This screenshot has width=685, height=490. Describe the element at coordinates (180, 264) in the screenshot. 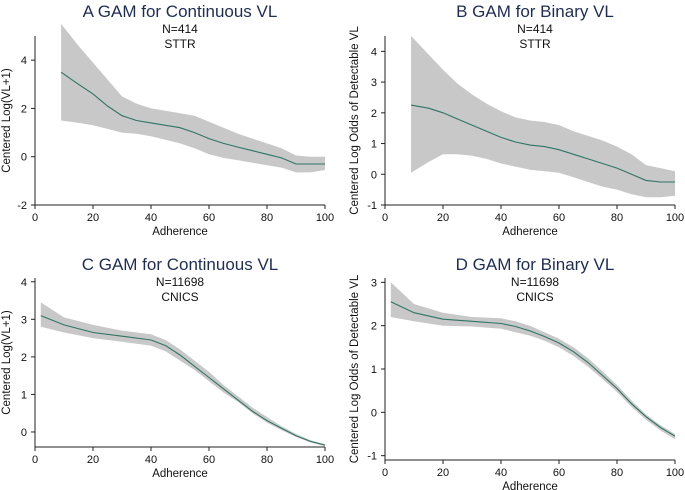

I see `panel-title: C GAM for Continuous VL` at that location.